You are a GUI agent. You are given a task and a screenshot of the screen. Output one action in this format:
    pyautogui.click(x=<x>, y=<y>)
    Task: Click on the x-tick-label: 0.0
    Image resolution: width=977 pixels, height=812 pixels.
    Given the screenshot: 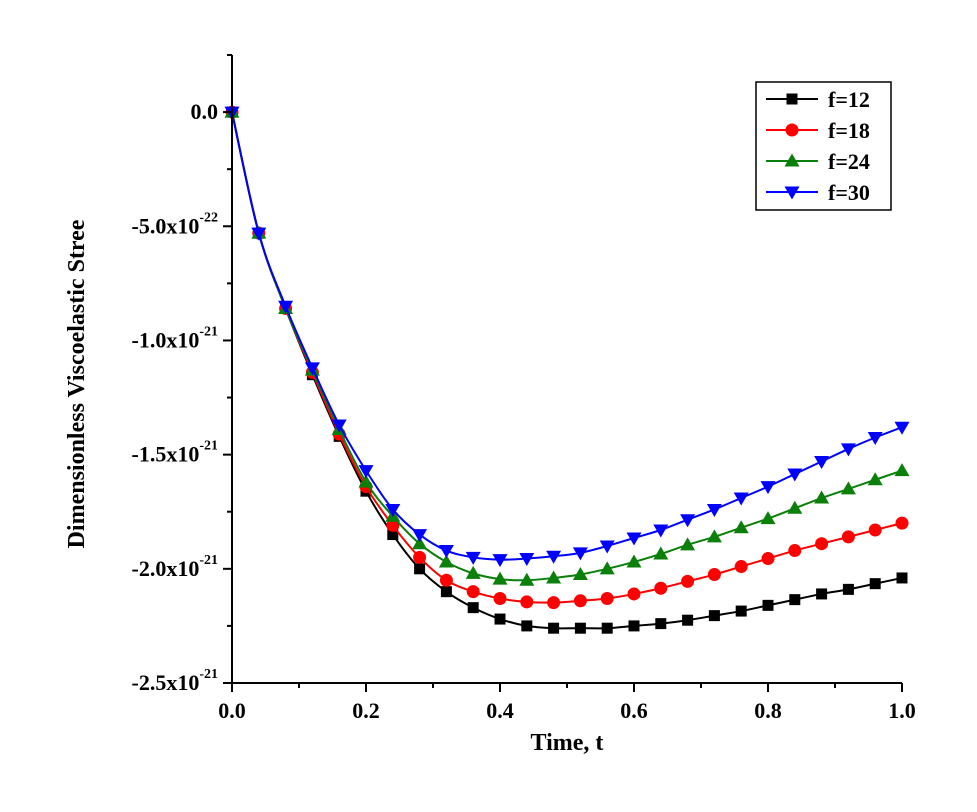 What is the action you would take?
    pyautogui.click(x=232, y=710)
    